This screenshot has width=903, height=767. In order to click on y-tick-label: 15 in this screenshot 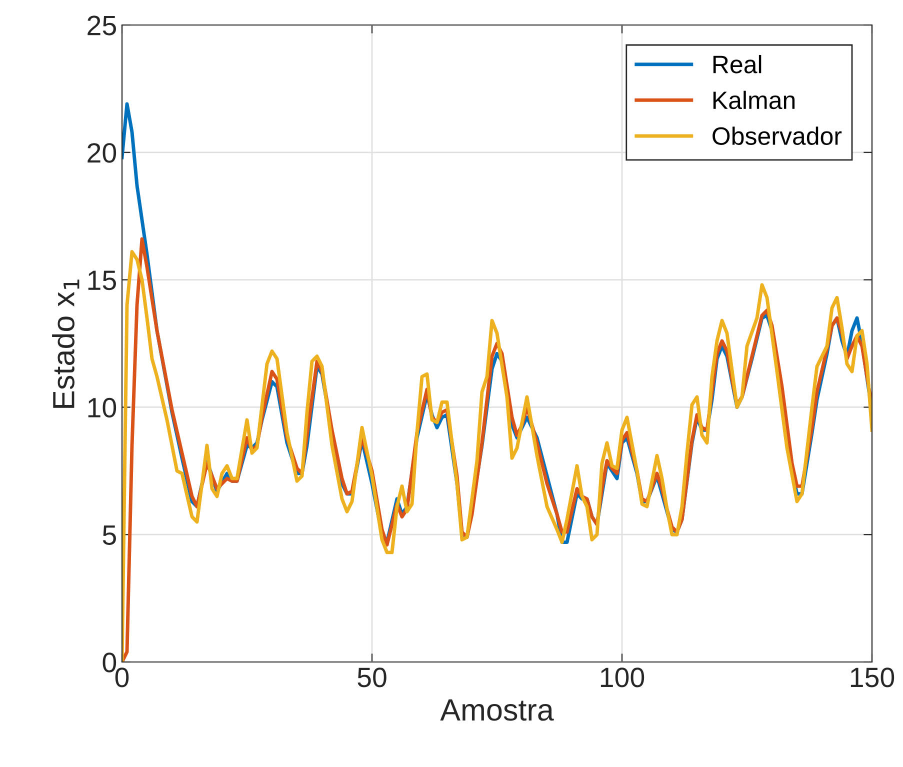, I will do `click(102, 280)`.